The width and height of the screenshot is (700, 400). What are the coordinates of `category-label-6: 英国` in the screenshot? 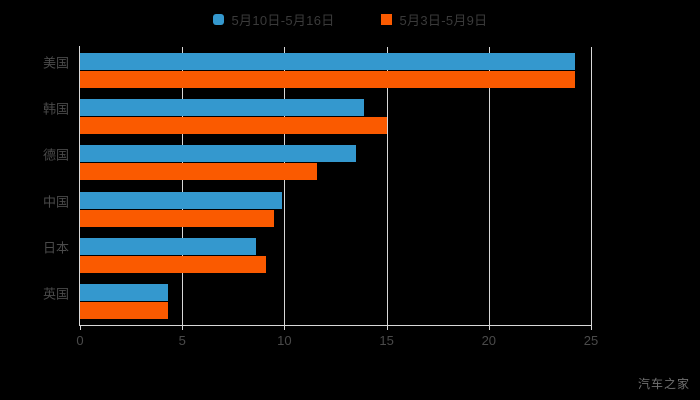 It's located at (55, 294).